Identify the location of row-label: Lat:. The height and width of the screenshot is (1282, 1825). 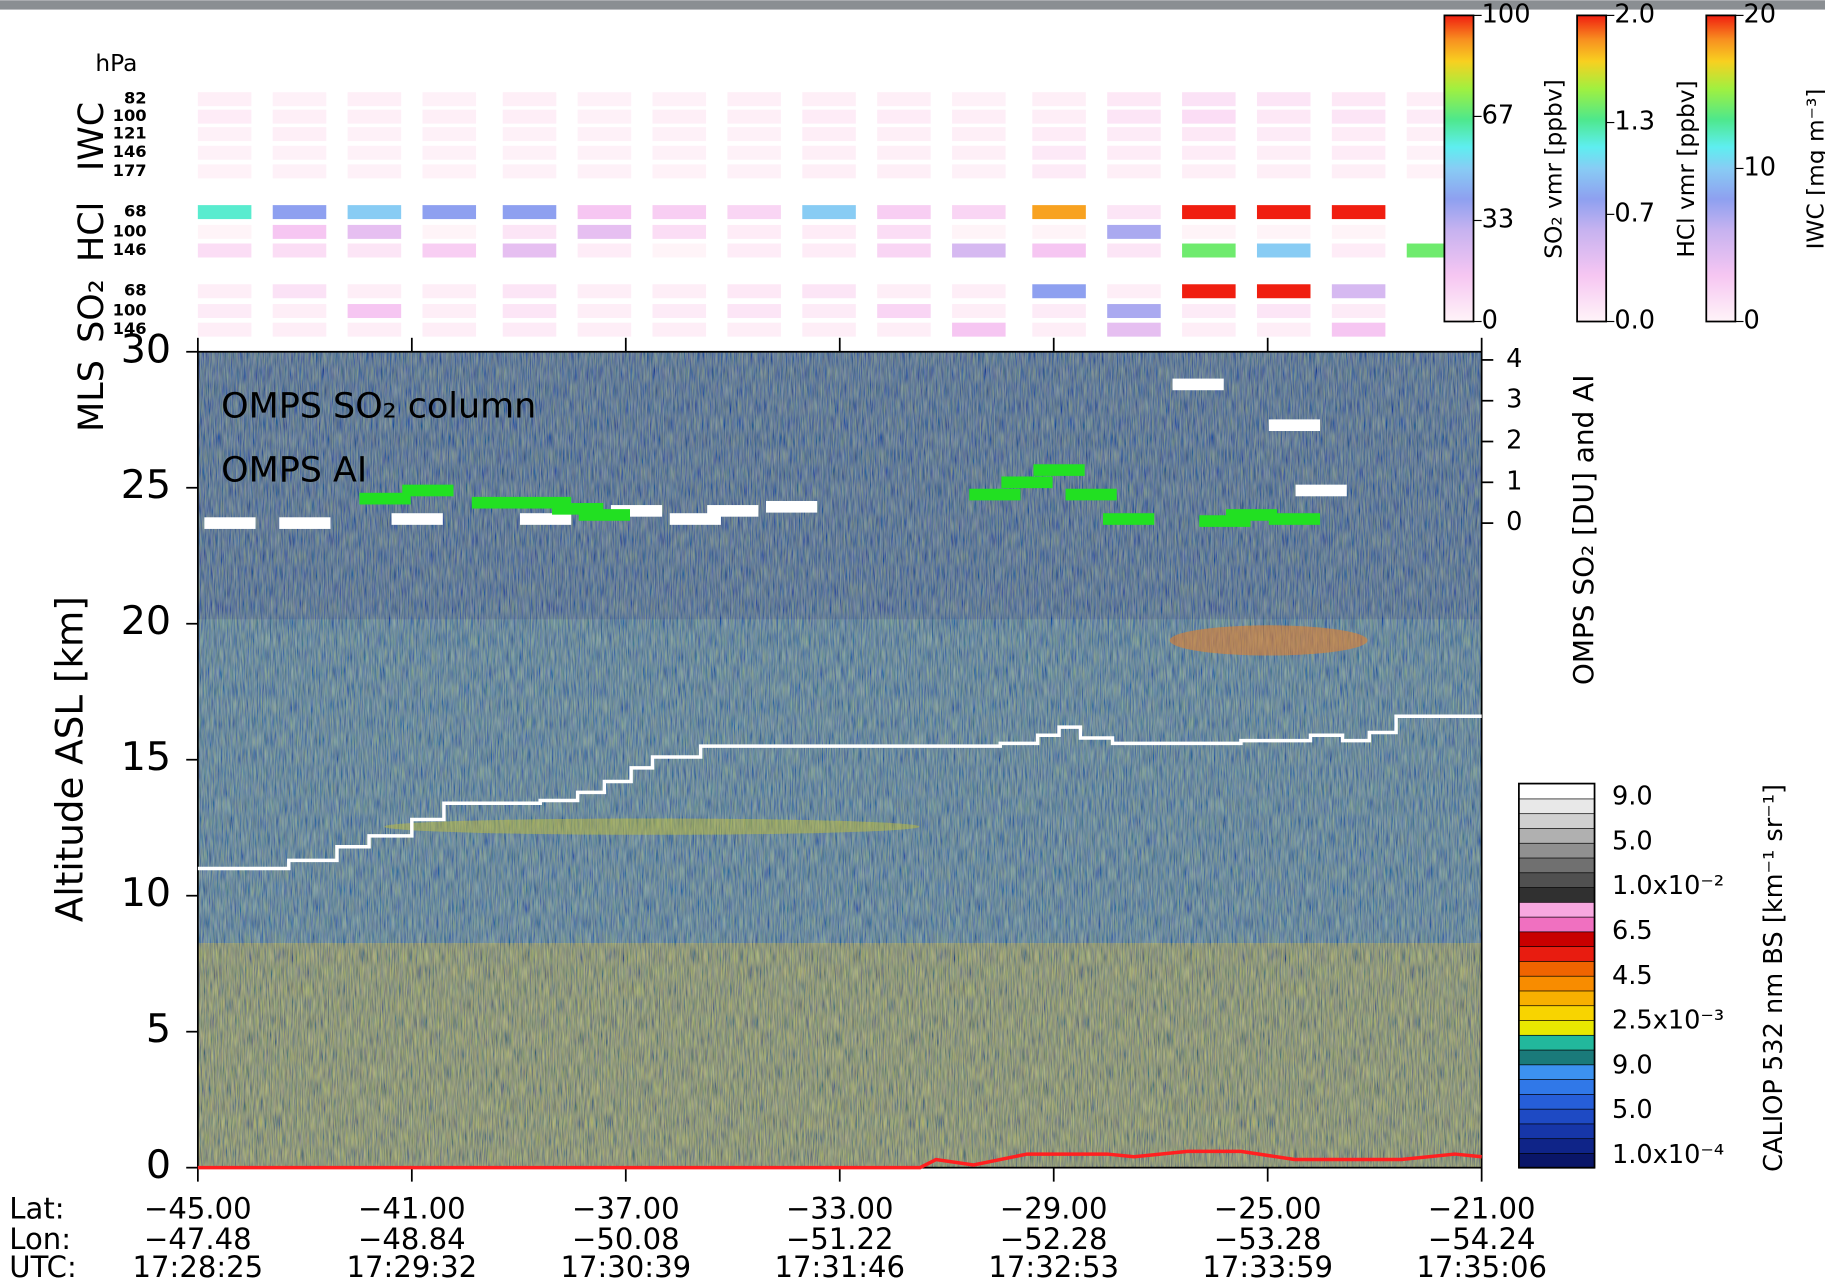
(36, 1209).